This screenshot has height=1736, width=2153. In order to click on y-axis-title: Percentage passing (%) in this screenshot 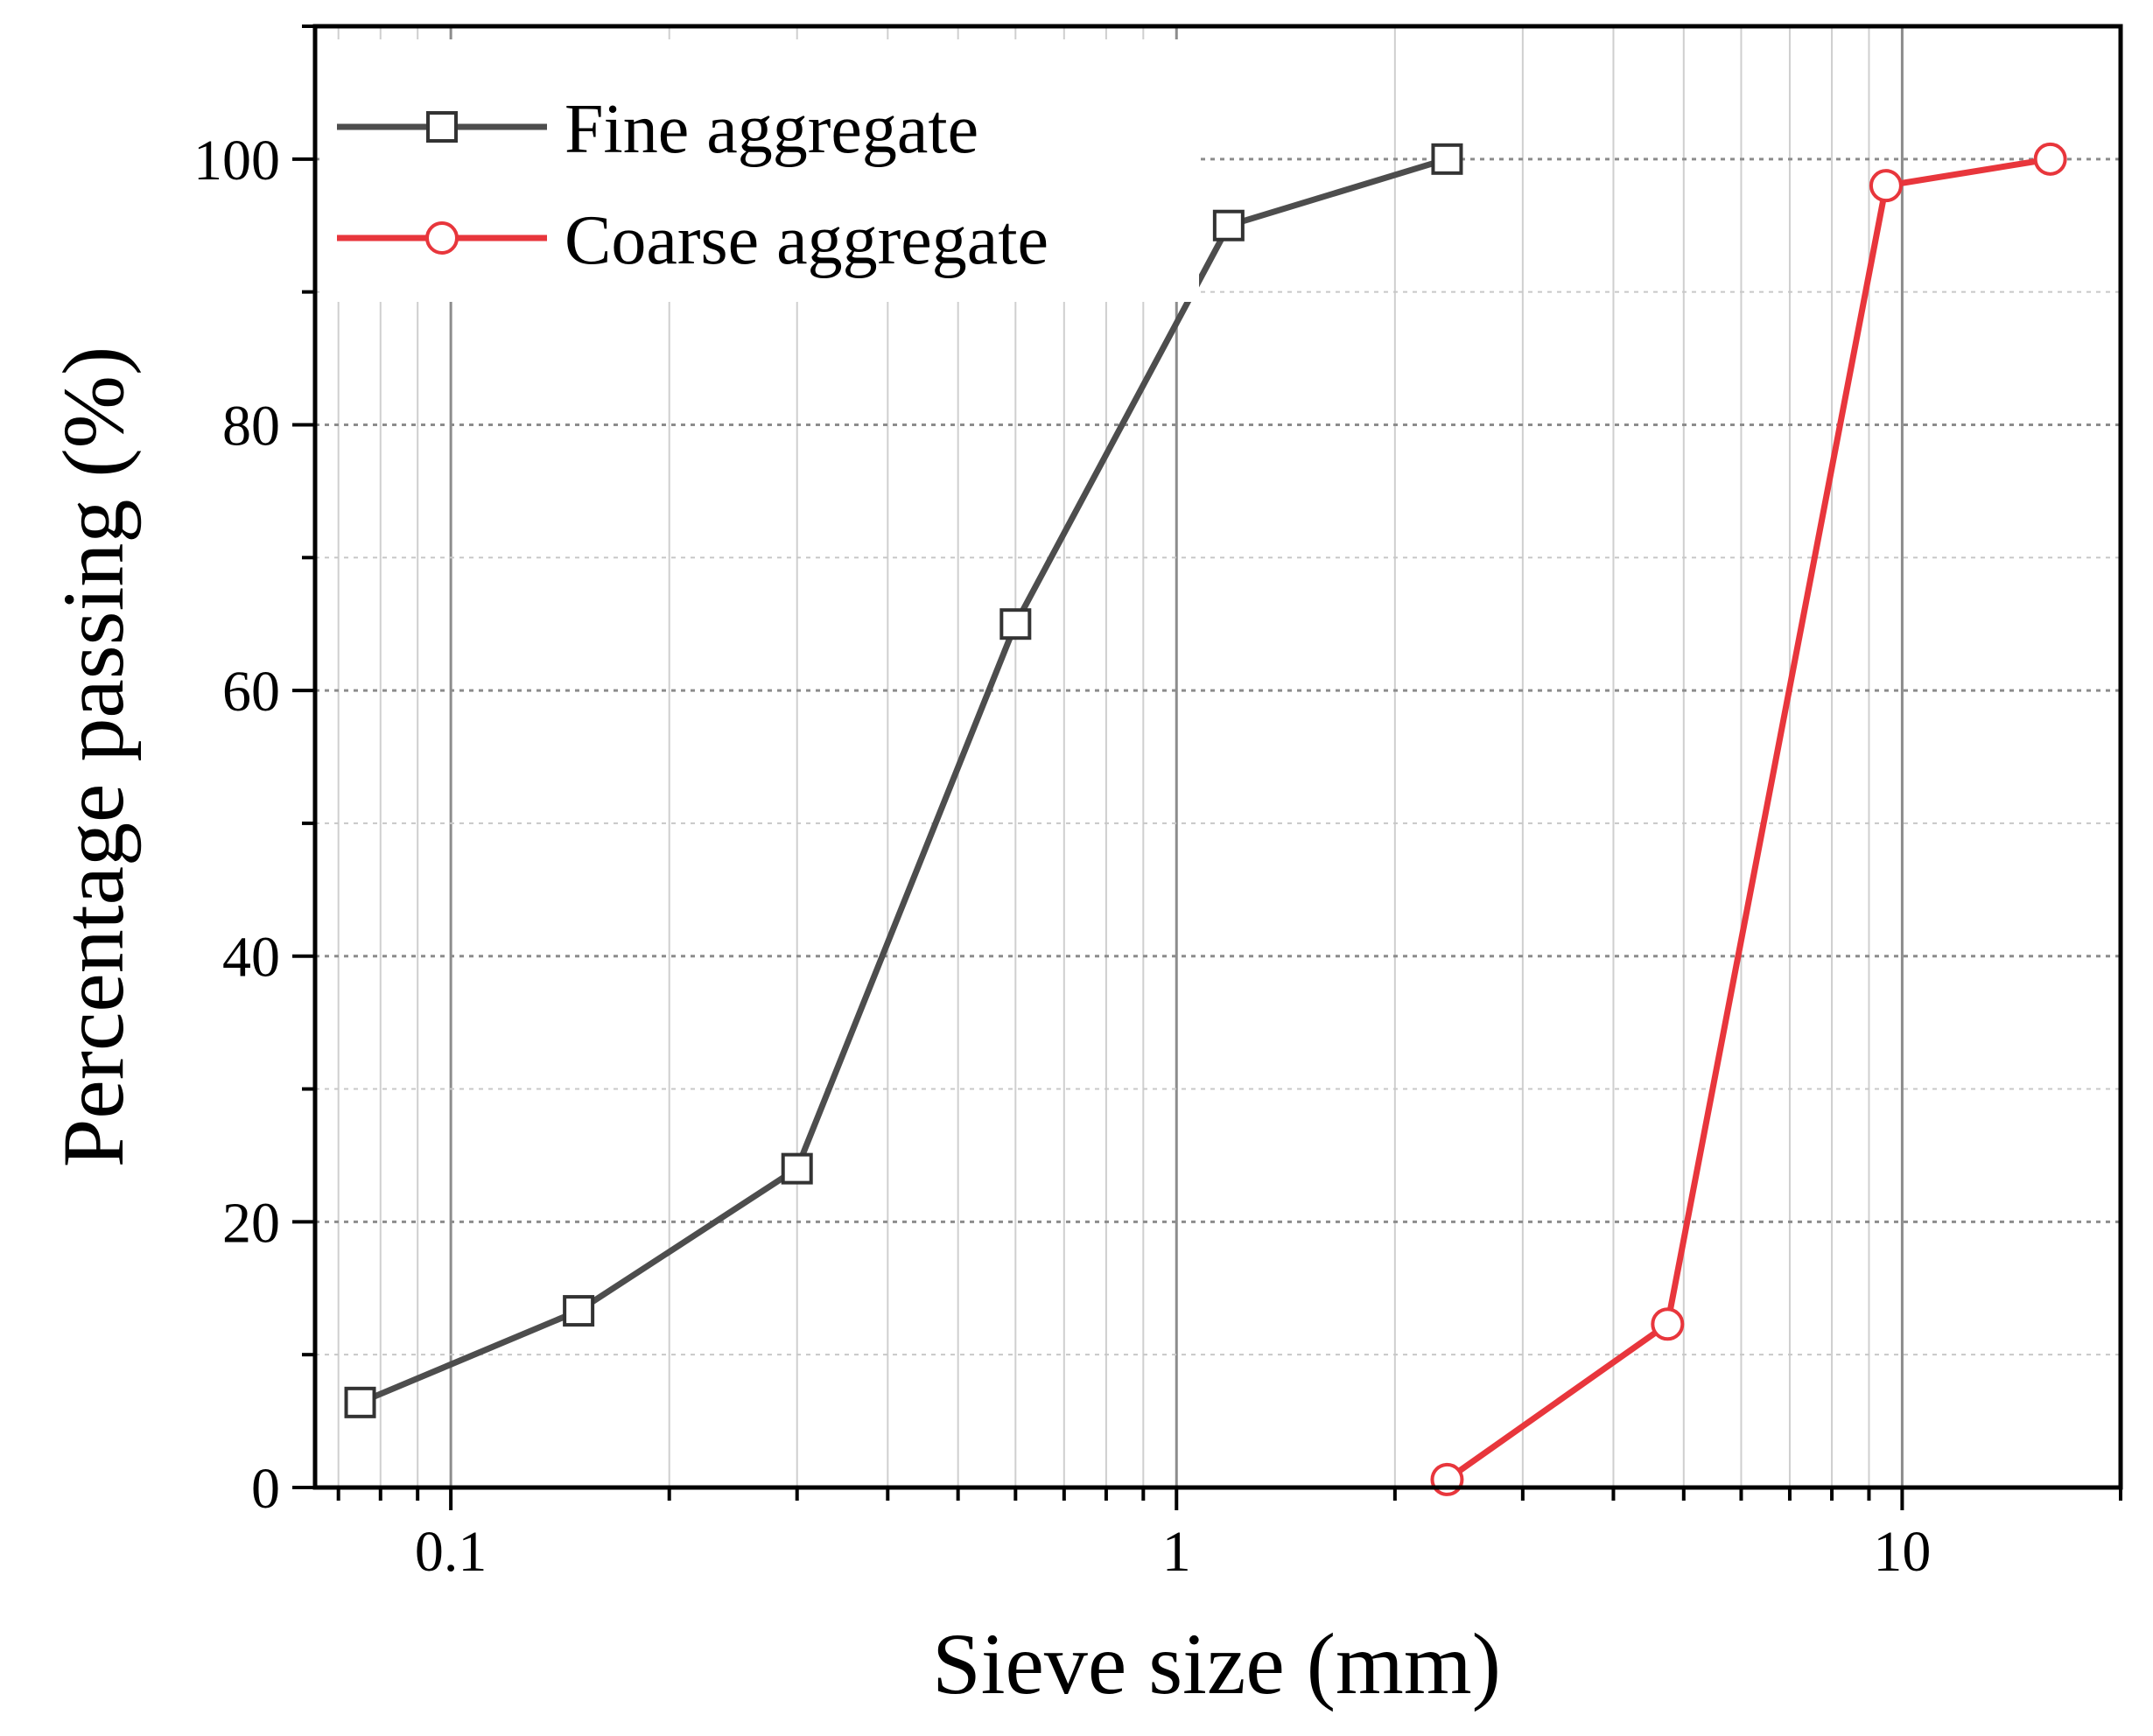, I will do `click(93, 757)`.